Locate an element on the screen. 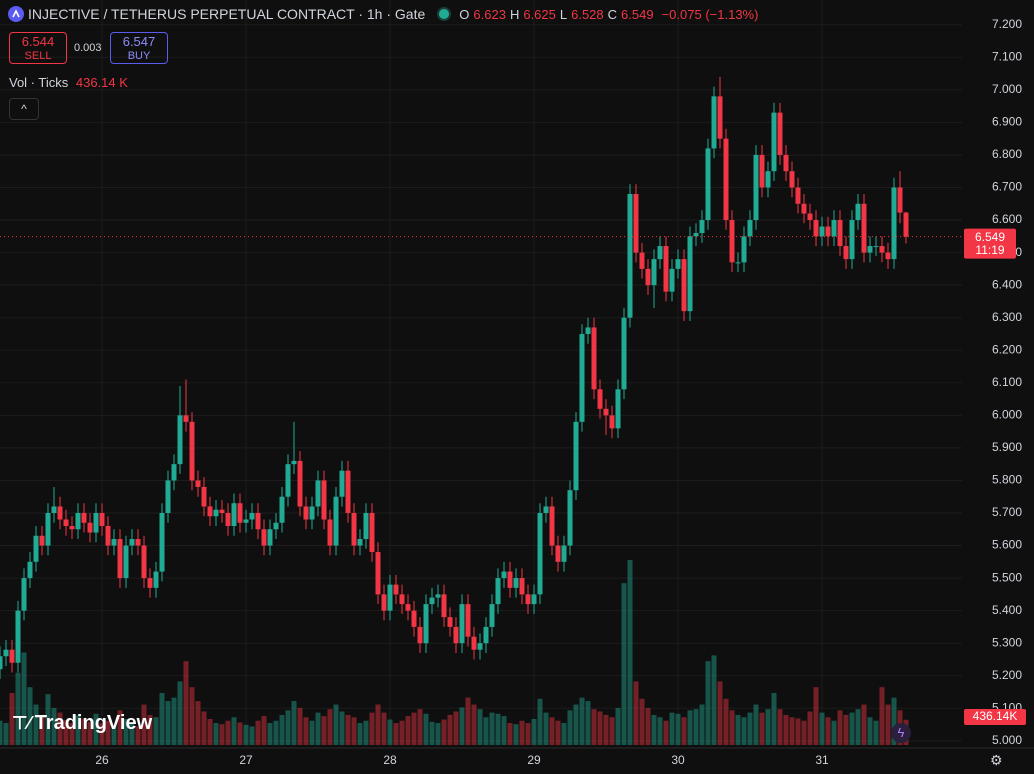  logo: ⊤⁄ TradingView is located at coordinates (82, 723).